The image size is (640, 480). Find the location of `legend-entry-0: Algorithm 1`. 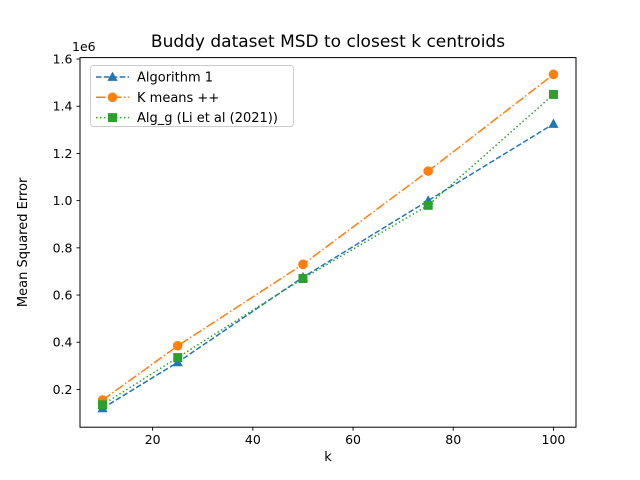

legend-entry-0: Algorithm 1 is located at coordinates (154, 78).